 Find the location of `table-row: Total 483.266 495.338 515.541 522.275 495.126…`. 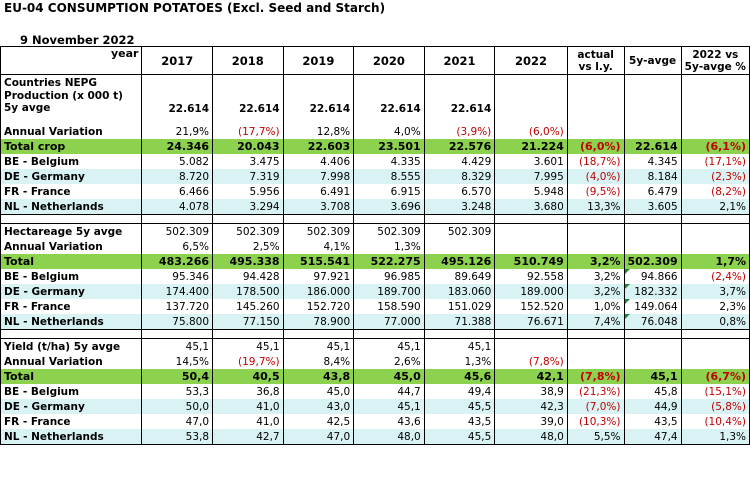

table-row: Total 483.266 495.338 515.541 522.275 495.126… is located at coordinates (375, 261).